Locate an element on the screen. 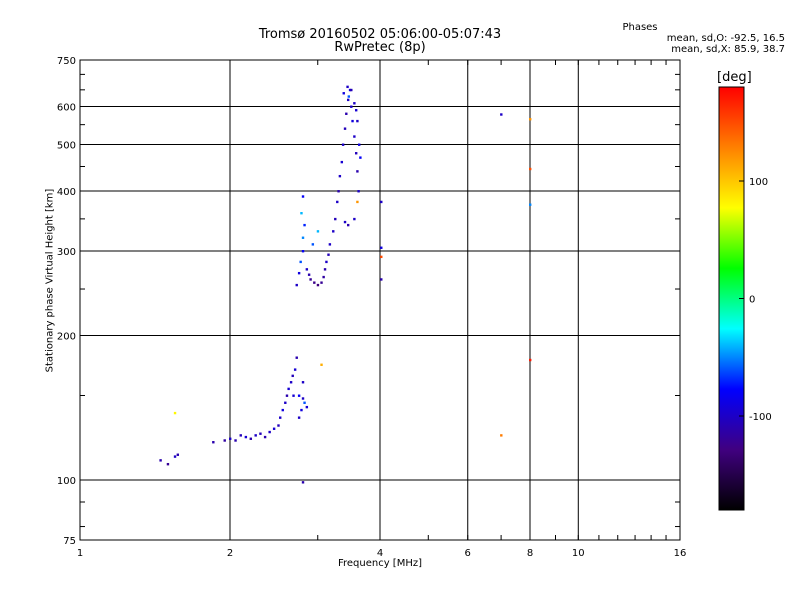 This screenshot has width=800, height=600. colorbar-tick-label: -100 is located at coordinates (760, 417).